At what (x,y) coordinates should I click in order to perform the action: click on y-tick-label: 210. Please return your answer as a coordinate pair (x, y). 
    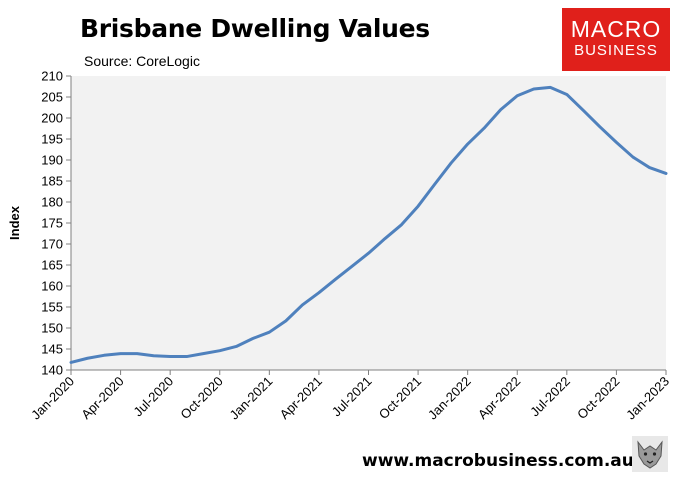
    Looking at the image, I should click on (52, 76).